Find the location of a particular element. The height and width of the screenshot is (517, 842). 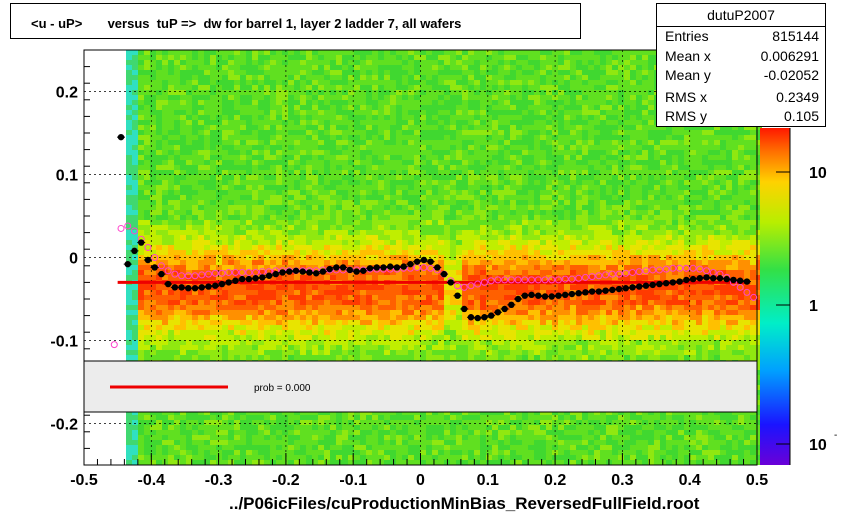

x-tick-label: -0.1 is located at coordinates (353, 480).